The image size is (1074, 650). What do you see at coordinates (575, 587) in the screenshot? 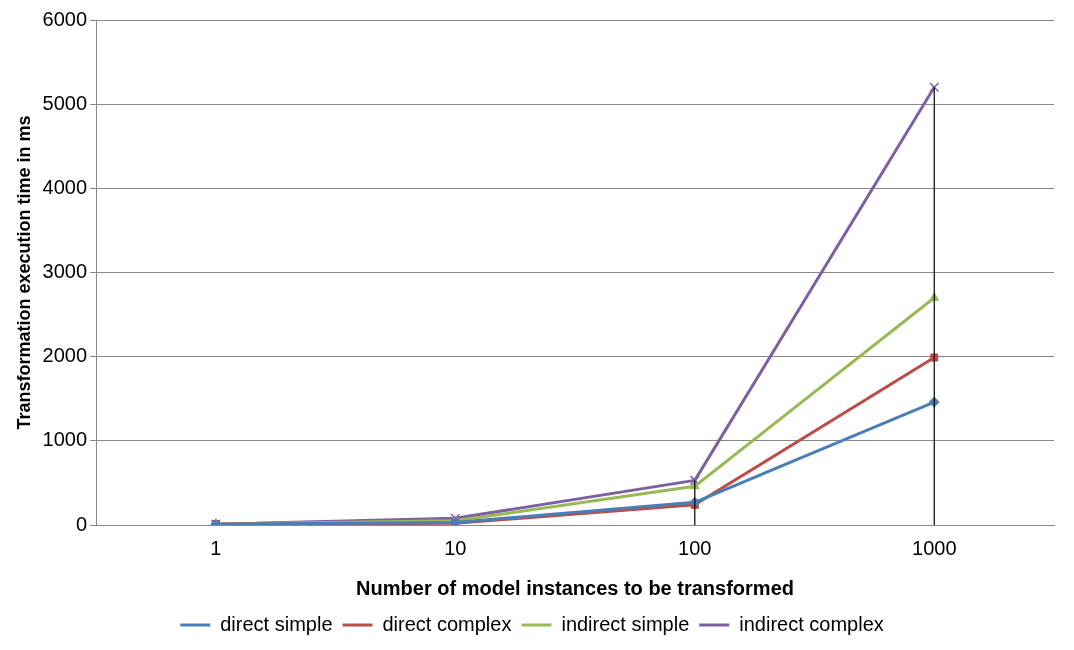
I see `x-axis-title: Number of model instances to be transformed` at bounding box center [575, 587].